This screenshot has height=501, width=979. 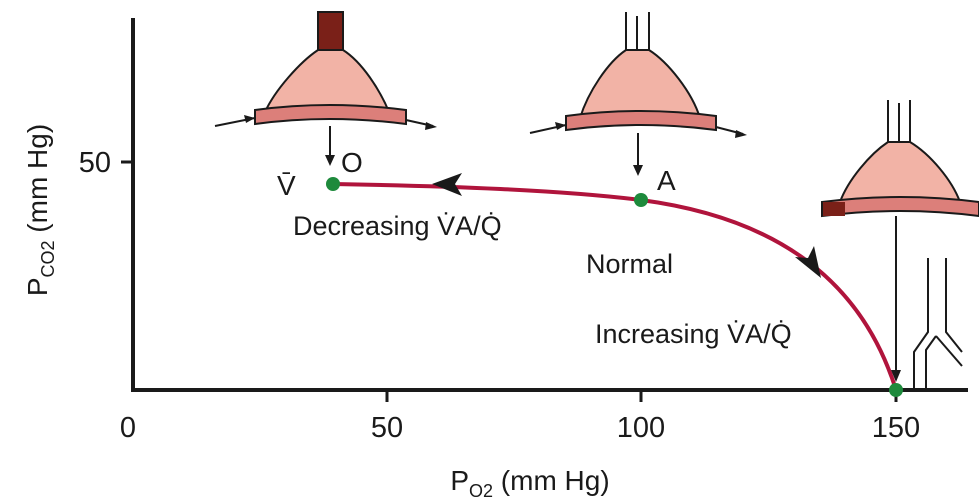 I want to click on curve-arrow-left, so click(x=447, y=184).